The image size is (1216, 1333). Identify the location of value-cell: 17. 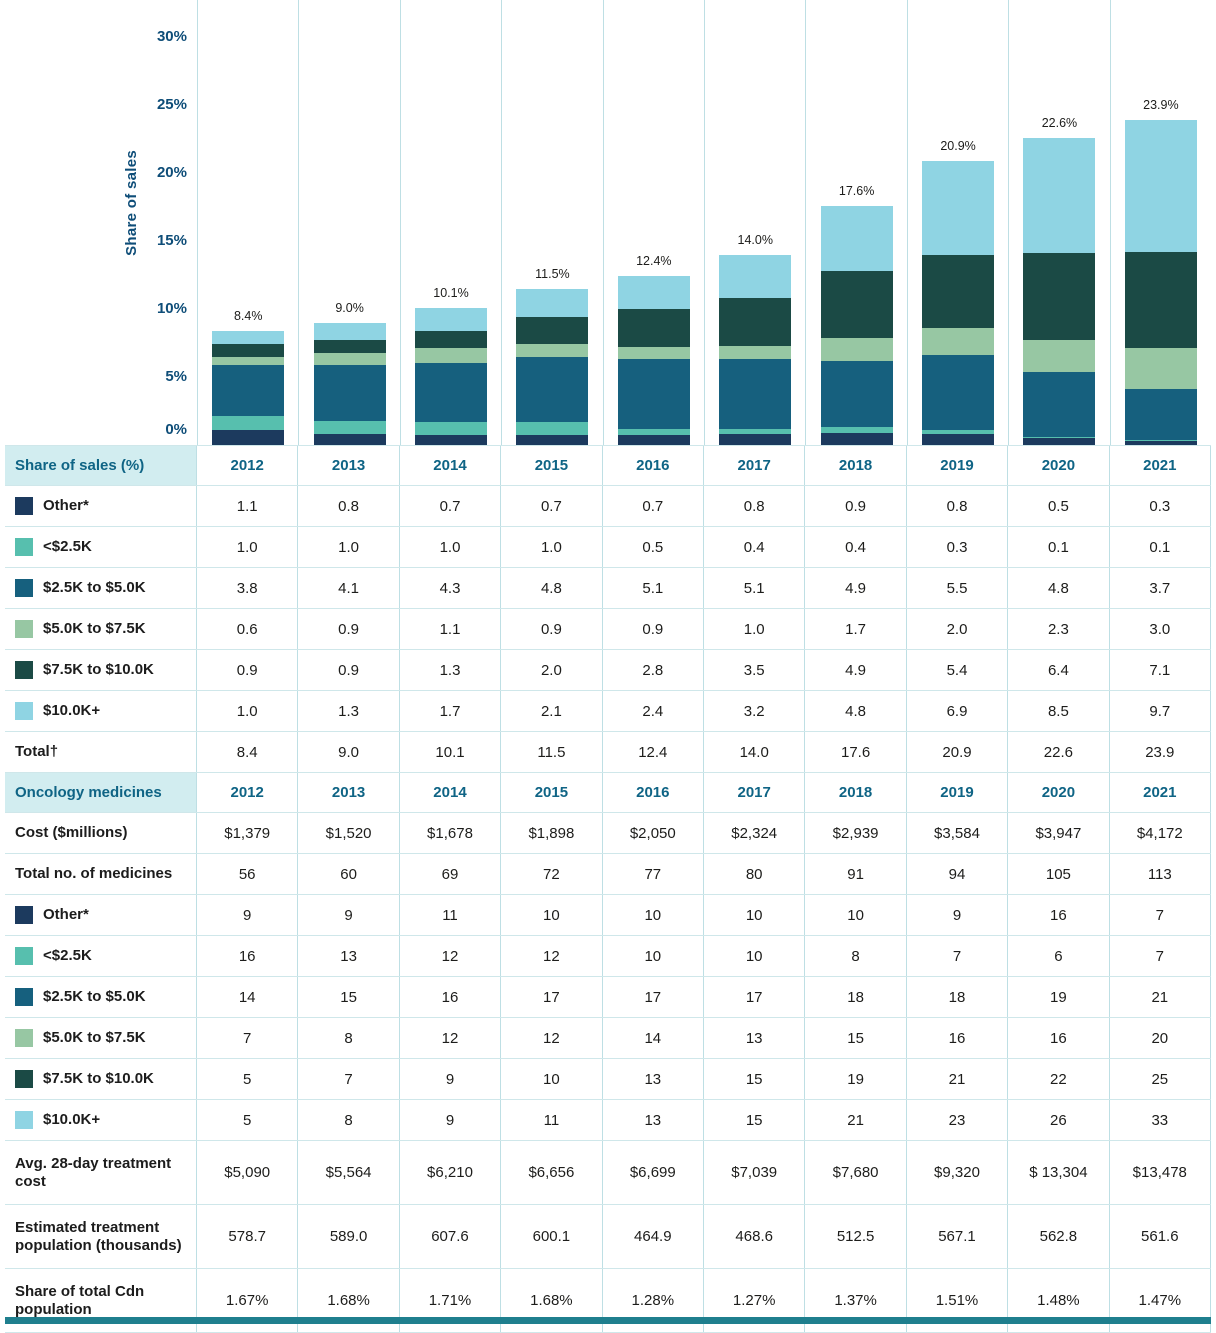
(653, 997).